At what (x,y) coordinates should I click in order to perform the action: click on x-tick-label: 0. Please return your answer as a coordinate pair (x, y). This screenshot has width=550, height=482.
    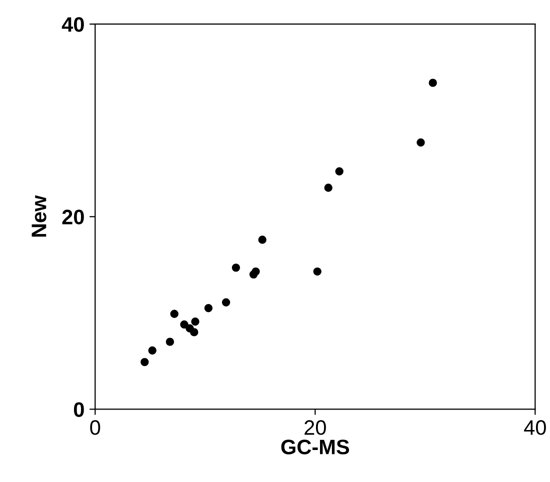
    Looking at the image, I should click on (95, 427).